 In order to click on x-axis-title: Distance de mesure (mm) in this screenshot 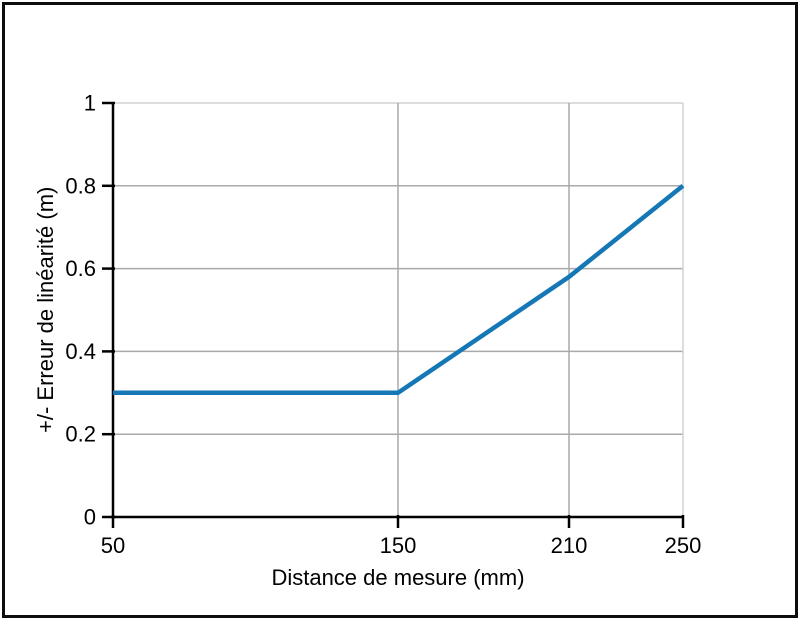, I will do `click(398, 577)`.